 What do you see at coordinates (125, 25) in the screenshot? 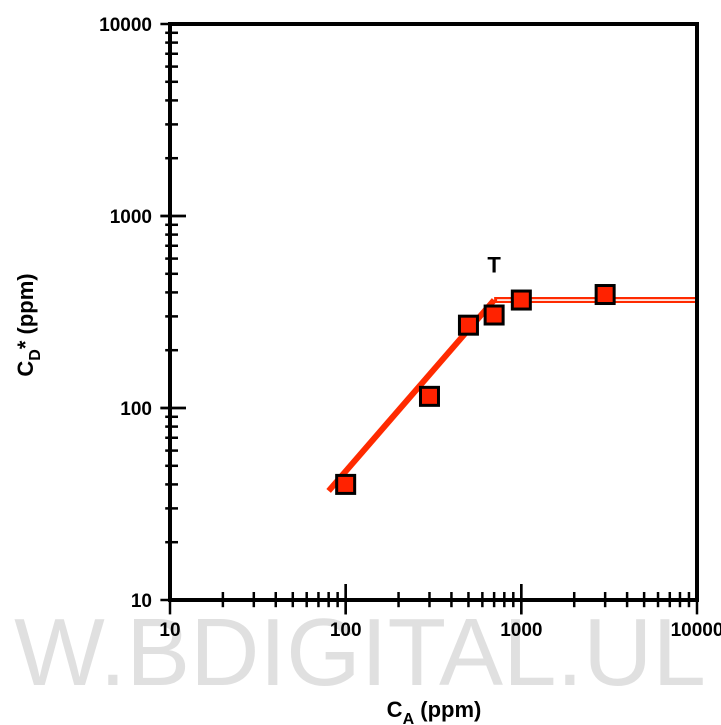
I see `y-tick-label: 10000` at bounding box center [125, 25].